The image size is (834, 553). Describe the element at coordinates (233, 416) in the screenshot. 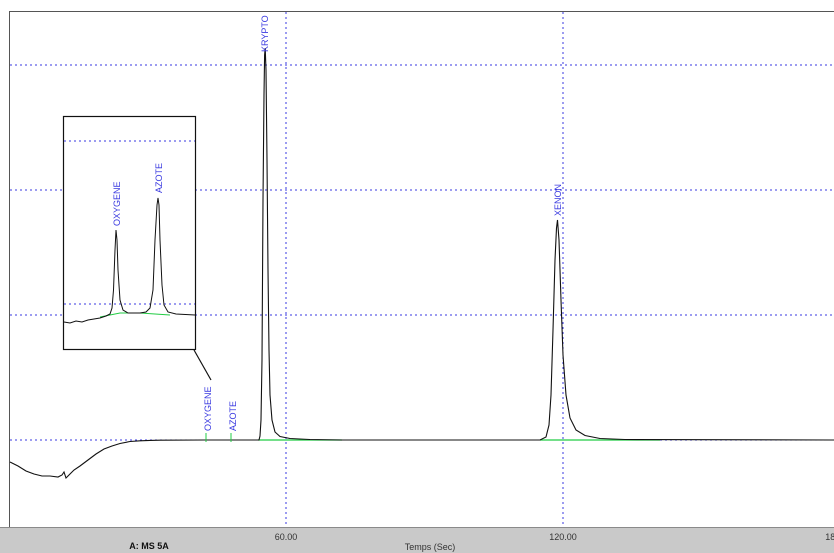

I see `peak-label-azote: AZOTE` at that location.